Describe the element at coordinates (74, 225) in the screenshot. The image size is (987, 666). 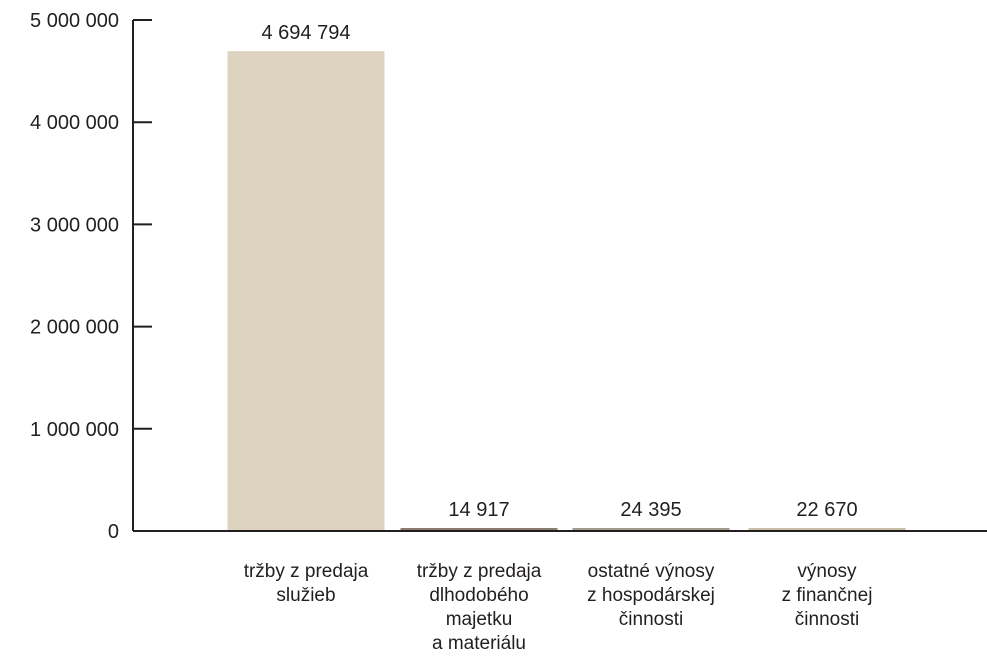
I see `y-tick-label: 3 000 000` at that location.